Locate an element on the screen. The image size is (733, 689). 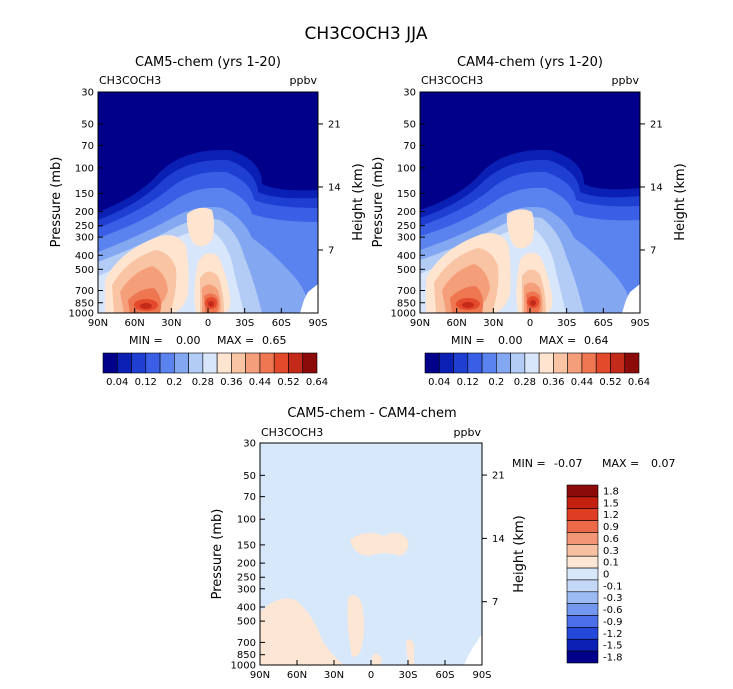
colorbar-label: 0 is located at coordinates (606, 575).